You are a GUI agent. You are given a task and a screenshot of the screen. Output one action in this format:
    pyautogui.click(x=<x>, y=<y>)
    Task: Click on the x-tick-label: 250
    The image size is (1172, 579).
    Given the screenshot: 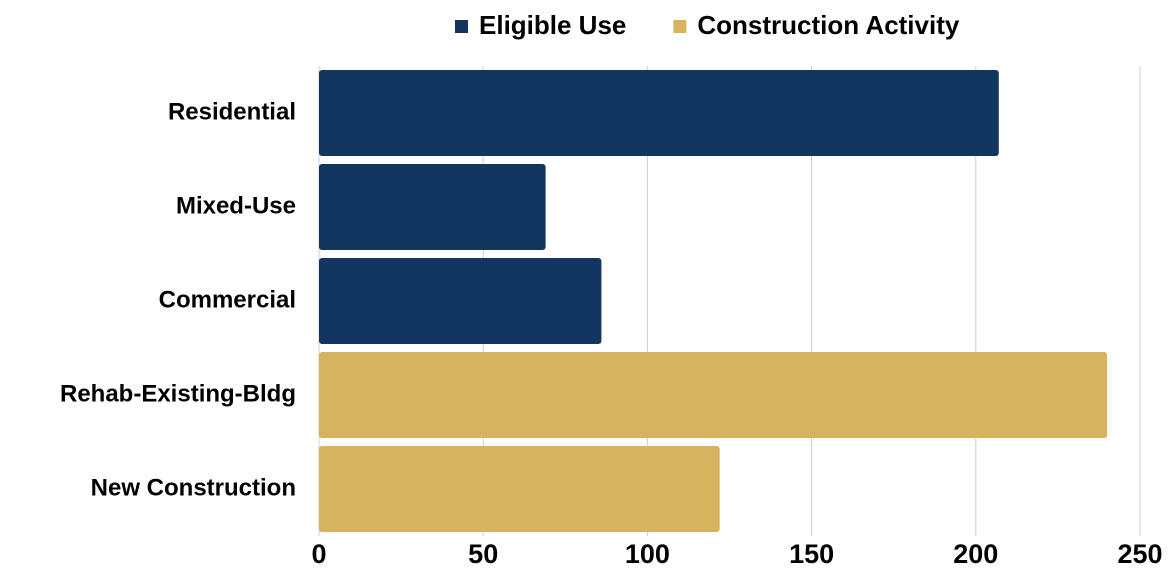 What is the action you would take?
    pyautogui.click(x=1139, y=554)
    